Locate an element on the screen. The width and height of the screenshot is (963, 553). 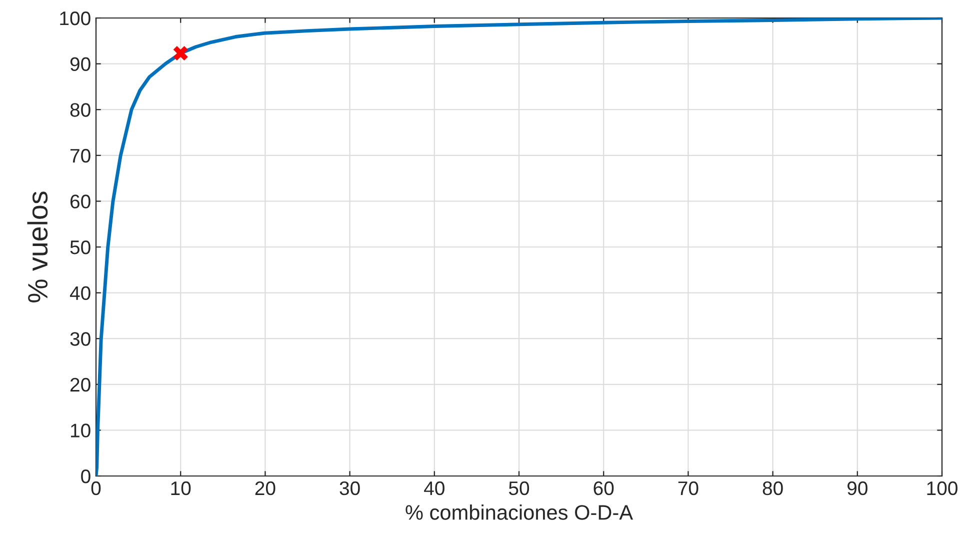
y-tick-label: 70 is located at coordinates (80, 155).